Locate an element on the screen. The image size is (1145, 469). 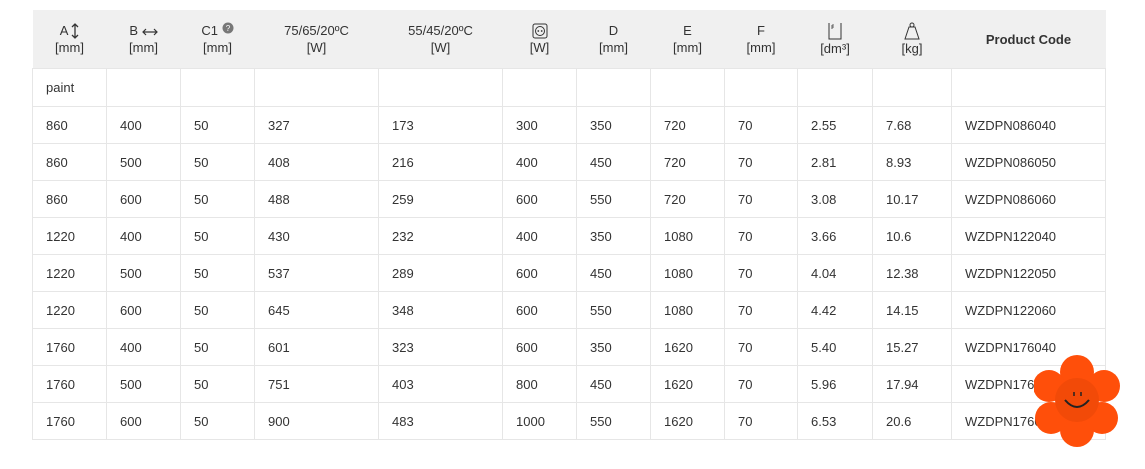
table-cell: 15.27 is located at coordinates (912, 347).